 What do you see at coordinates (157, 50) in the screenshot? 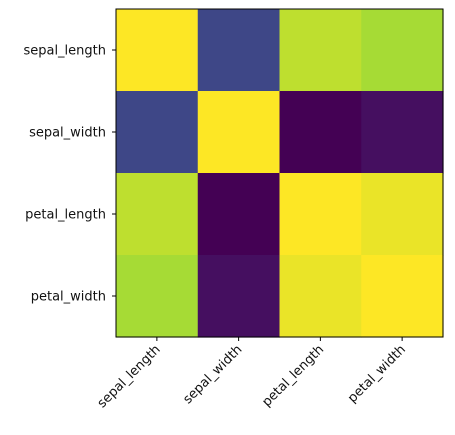
I see `heatmap-cell-sepal_length-sepal_length` at bounding box center [157, 50].